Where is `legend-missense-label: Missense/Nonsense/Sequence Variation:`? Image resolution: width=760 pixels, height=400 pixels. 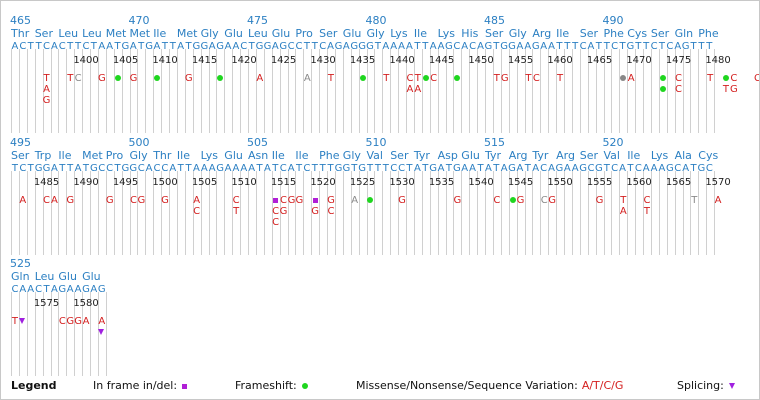
legend-missense-label: Missense/Nonsense/Sequence Variation: is located at coordinates (467, 385).